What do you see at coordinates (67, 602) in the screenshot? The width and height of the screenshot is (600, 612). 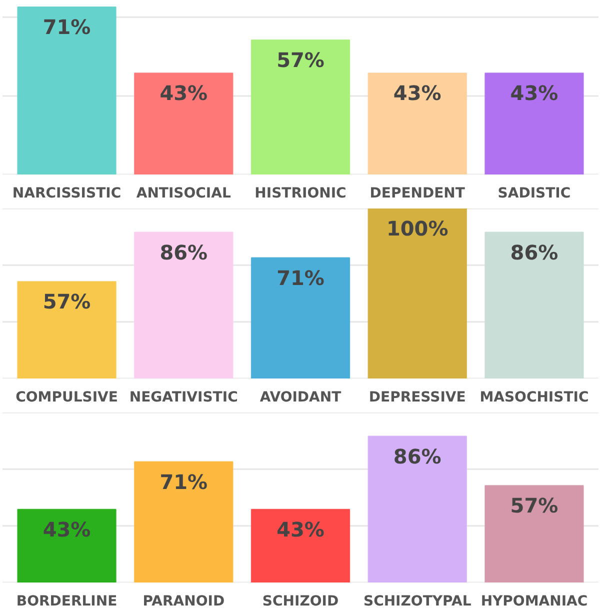 I see `x-tick-label: BORDERLINE` at bounding box center [67, 602].